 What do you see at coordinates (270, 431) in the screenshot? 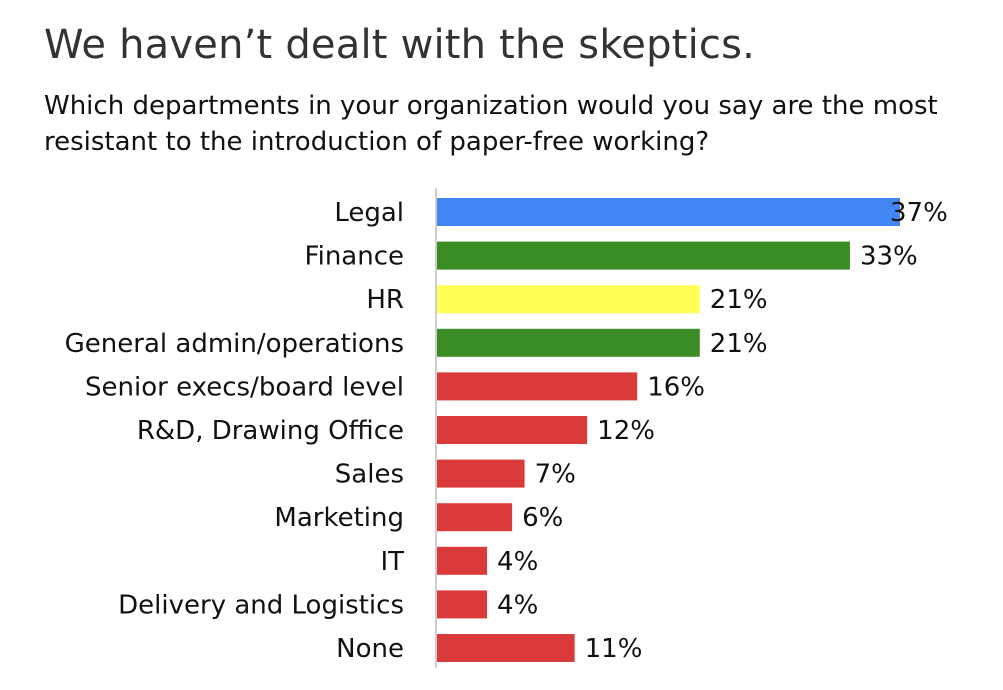
I see `category-label: R&D, Drawing Office` at bounding box center [270, 431].